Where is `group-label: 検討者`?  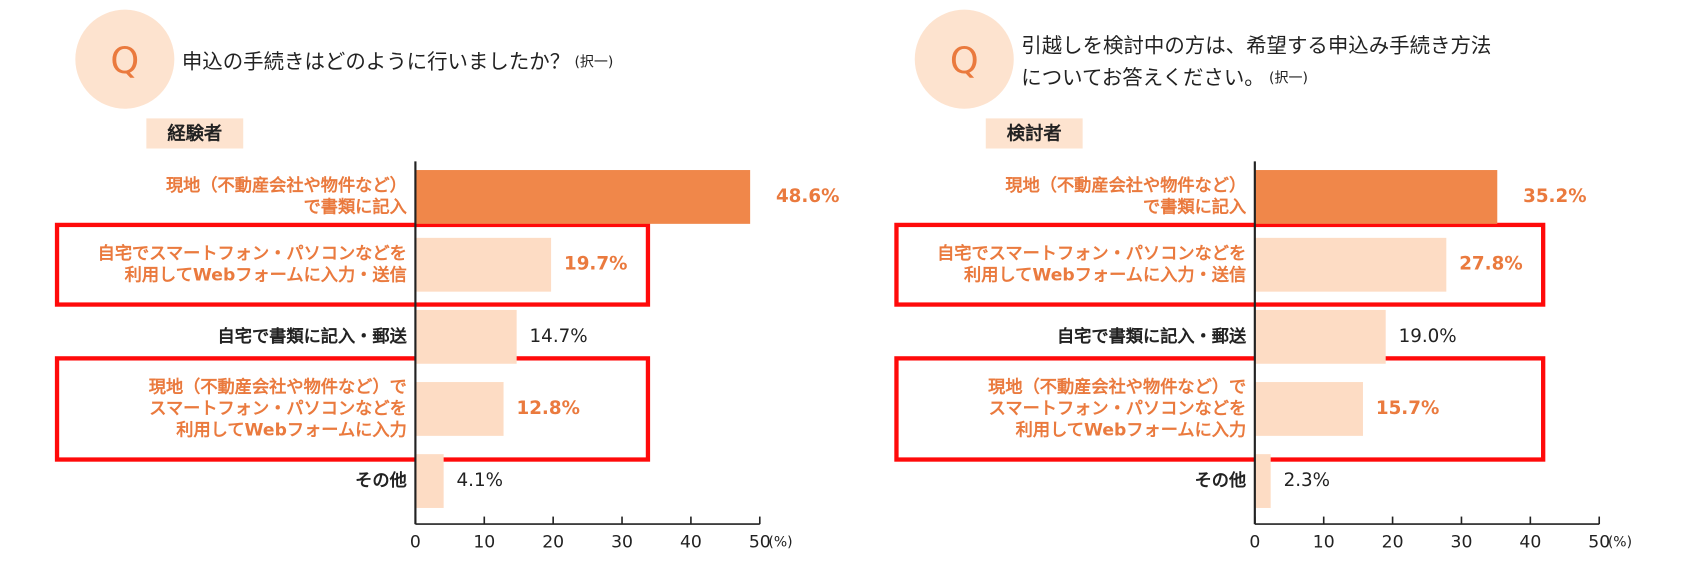 group-label: 検討者 is located at coordinates (1034, 134).